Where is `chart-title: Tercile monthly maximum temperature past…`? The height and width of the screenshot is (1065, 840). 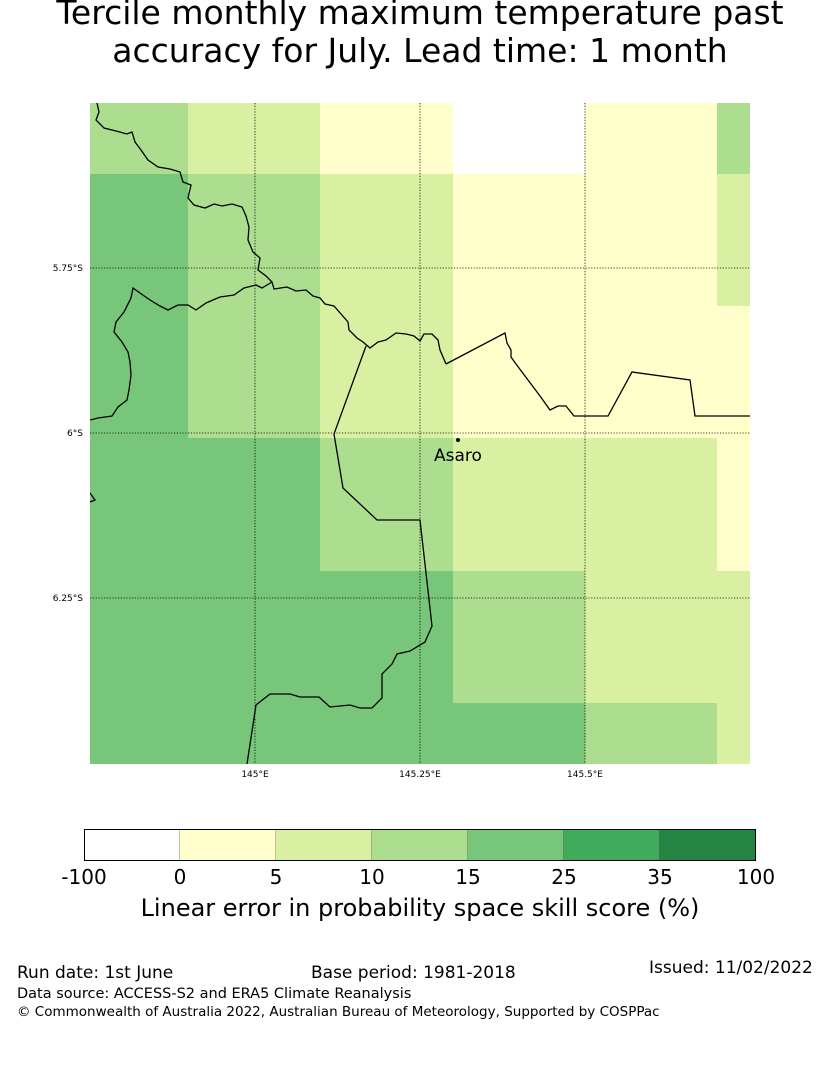
chart-title: Tercile monthly maximum temperature past… is located at coordinates (420, 35).